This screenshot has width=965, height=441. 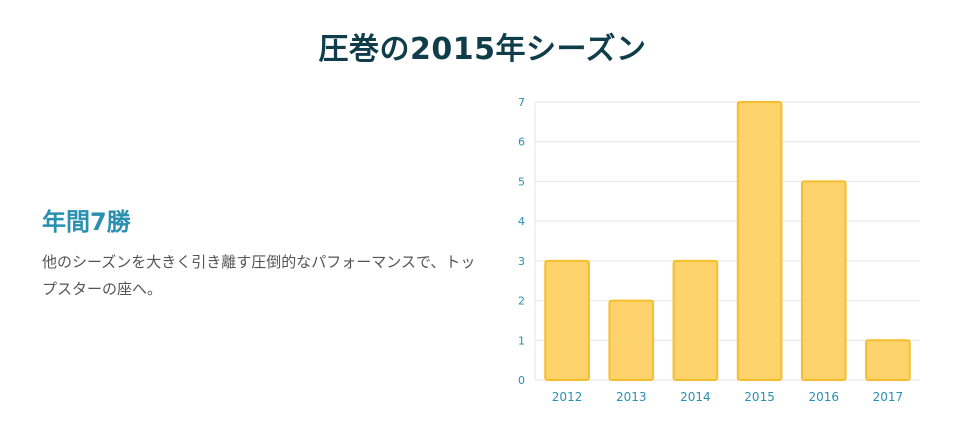 What do you see at coordinates (759, 241) in the screenshot?
I see `bar-2015` at bounding box center [759, 241].